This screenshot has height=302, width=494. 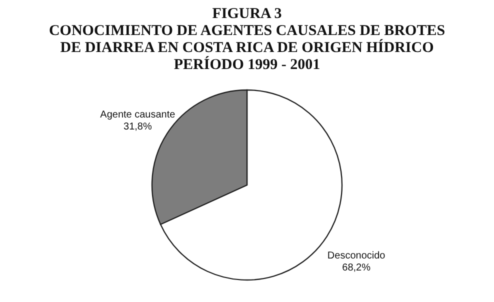 I want to click on data-label: 68,2%, so click(x=356, y=268).